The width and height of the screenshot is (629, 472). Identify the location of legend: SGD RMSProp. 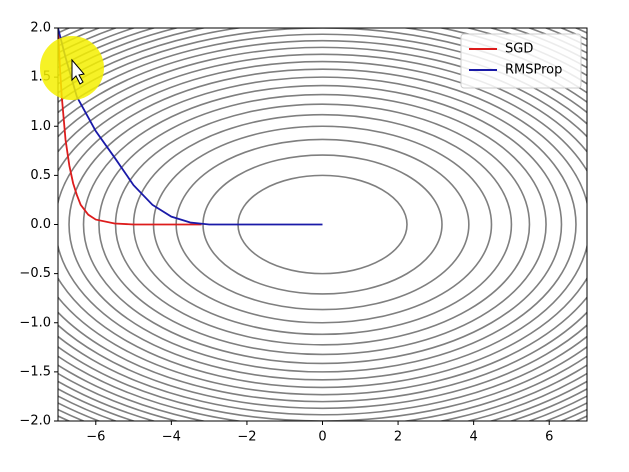
(521, 61).